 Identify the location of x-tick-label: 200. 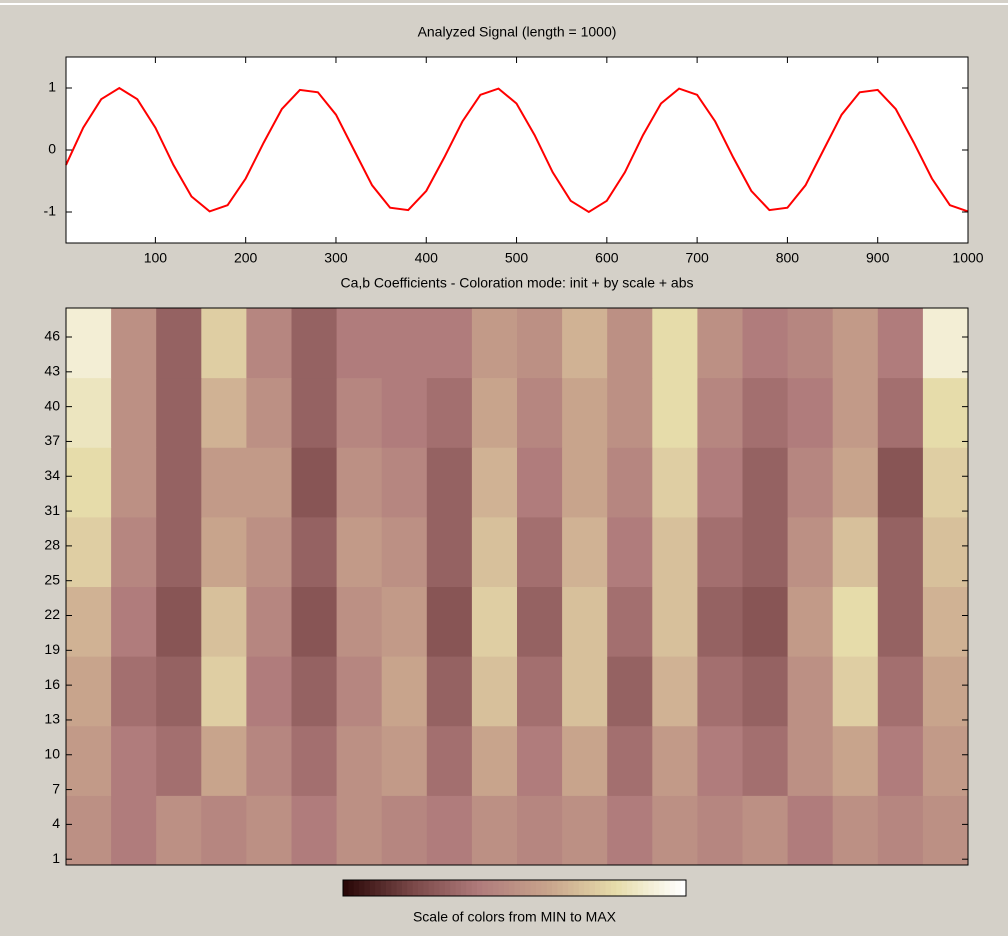
(246, 258).